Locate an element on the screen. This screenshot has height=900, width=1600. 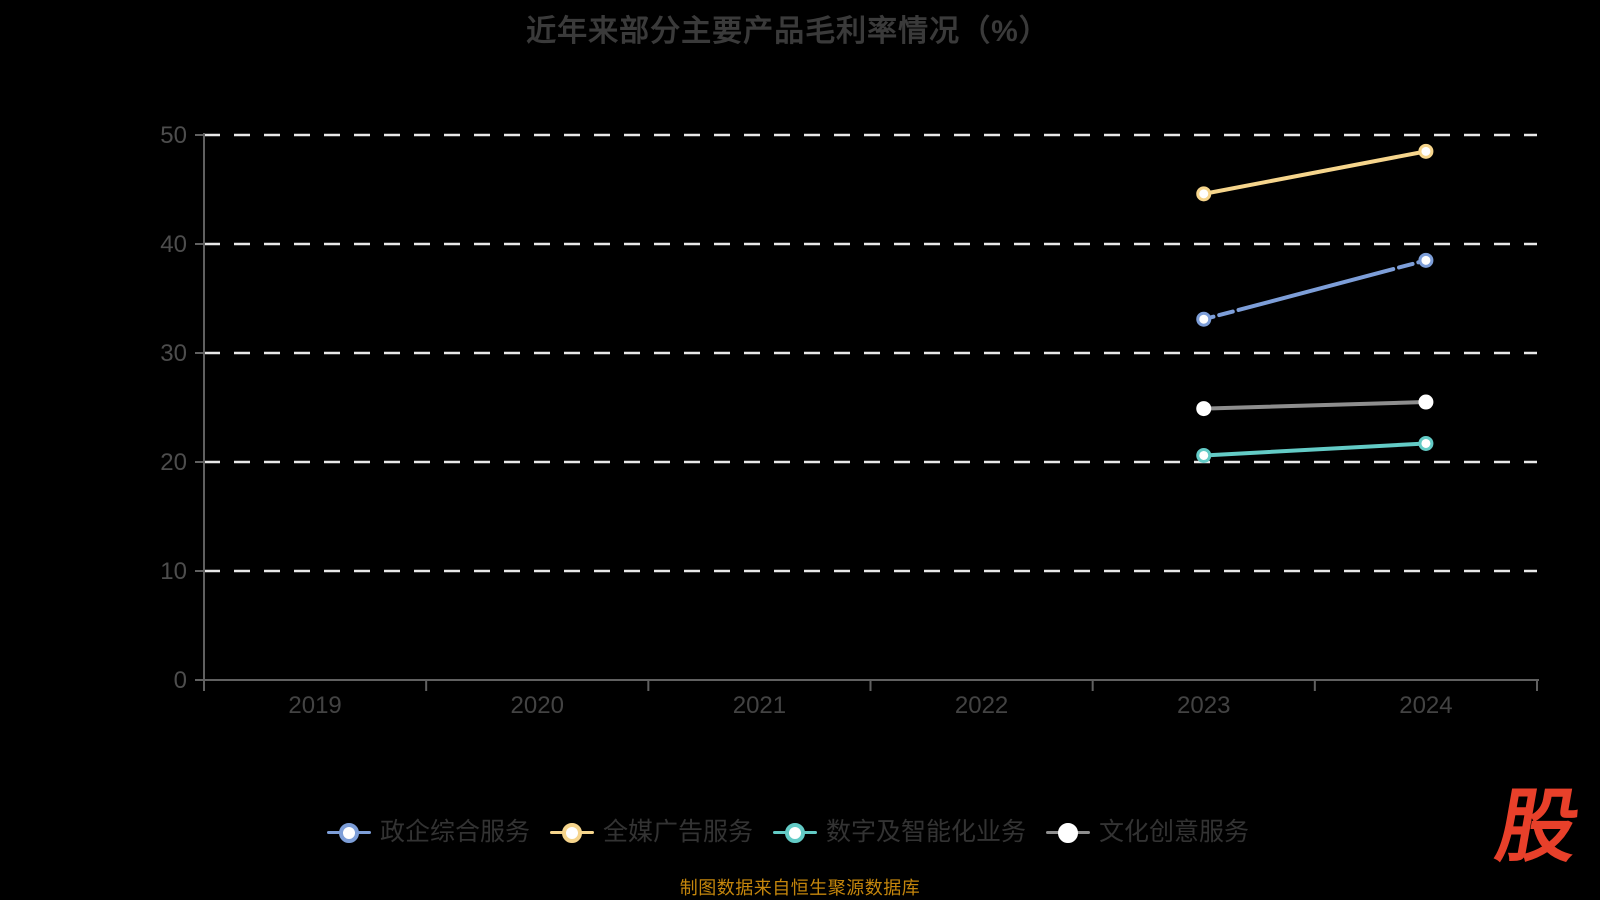
x-axis-label-2020: 2020 is located at coordinates (537, 705).